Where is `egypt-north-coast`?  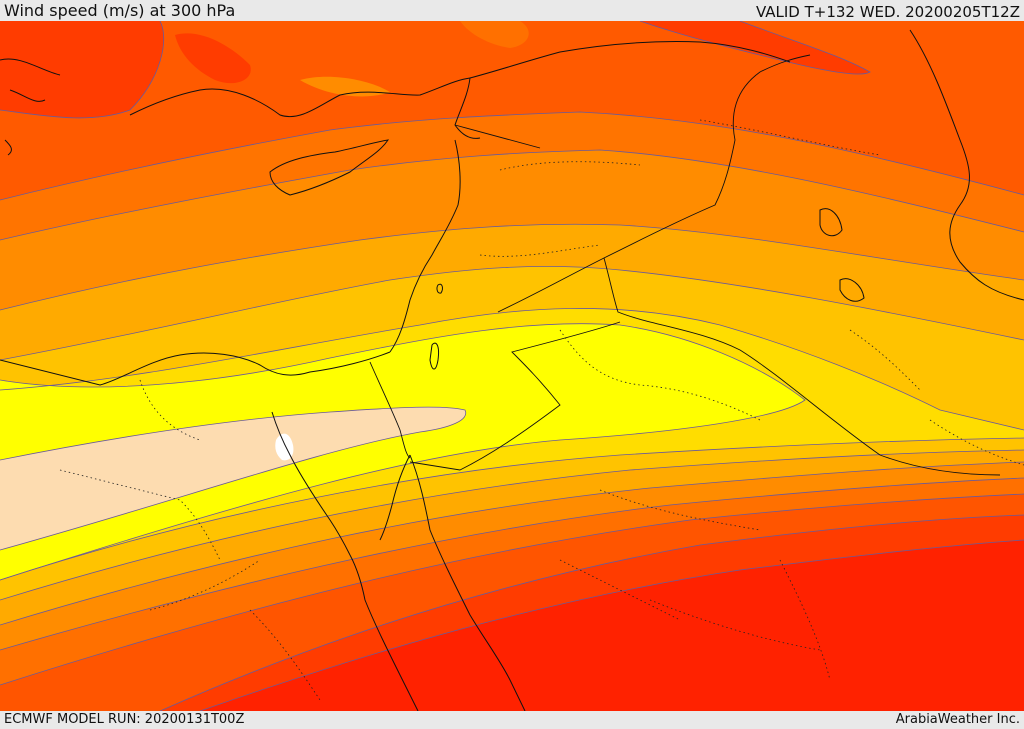
egypt-north-coast is located at coordinates (195, 368).